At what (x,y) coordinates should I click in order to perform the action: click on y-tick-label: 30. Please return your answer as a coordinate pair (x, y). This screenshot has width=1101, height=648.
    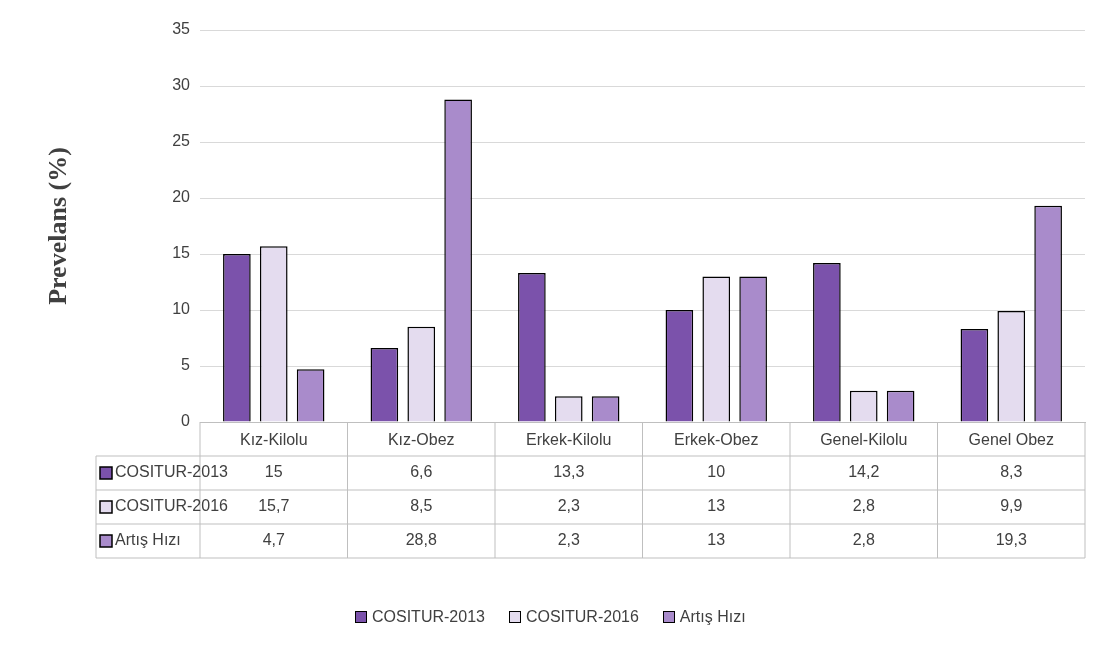
    Looking at the image, I should click on (181, 85).